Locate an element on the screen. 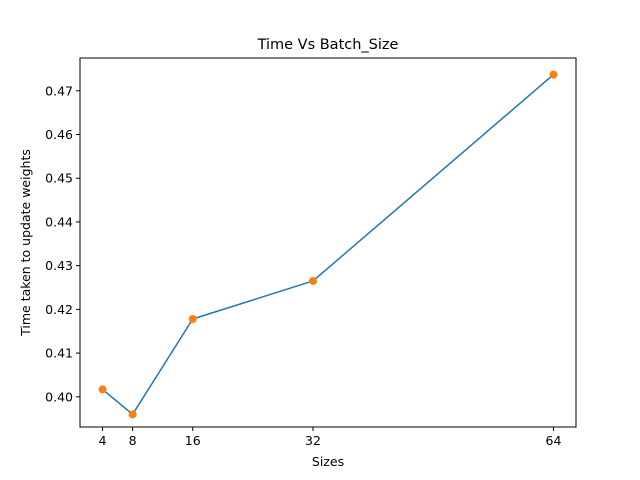 This screenshot has width=640, height=480. y-tick-label: 0.46 is located at coordinates (59, 134).